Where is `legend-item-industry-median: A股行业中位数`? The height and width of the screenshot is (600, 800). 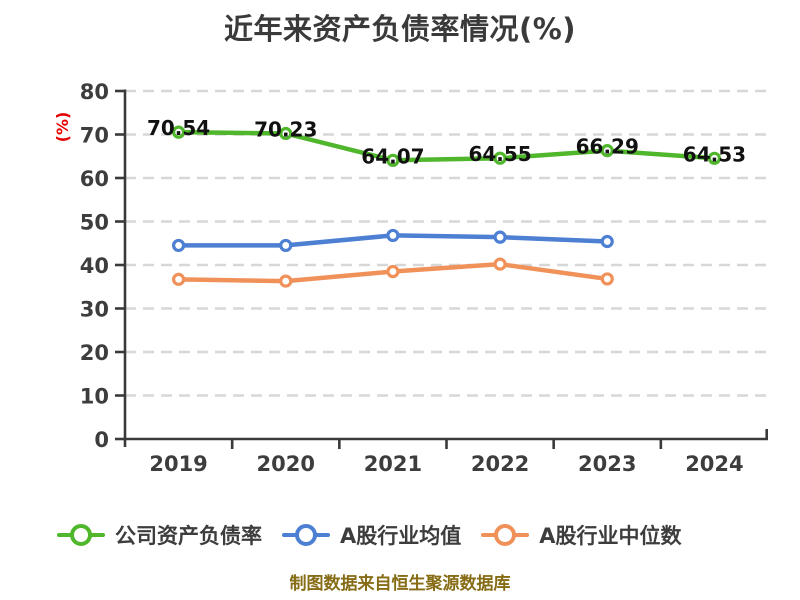
legend-item-industry-median: A股行业中位数 is located at coordinates (581, 535).